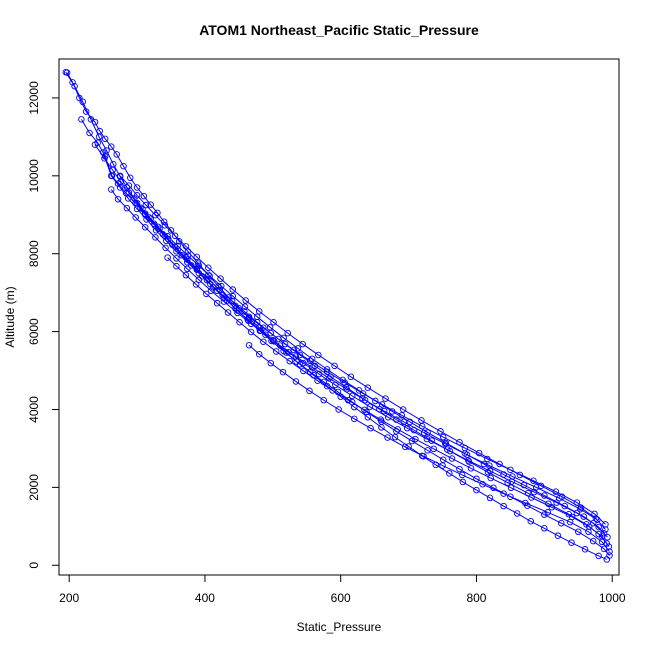 This screenshot has height=650, width=650. Describe the element at coordinates (43, 325) in the screenshot. I see `y-axis: 0 2000 4000 6000 8000 10000 12000` at that location.